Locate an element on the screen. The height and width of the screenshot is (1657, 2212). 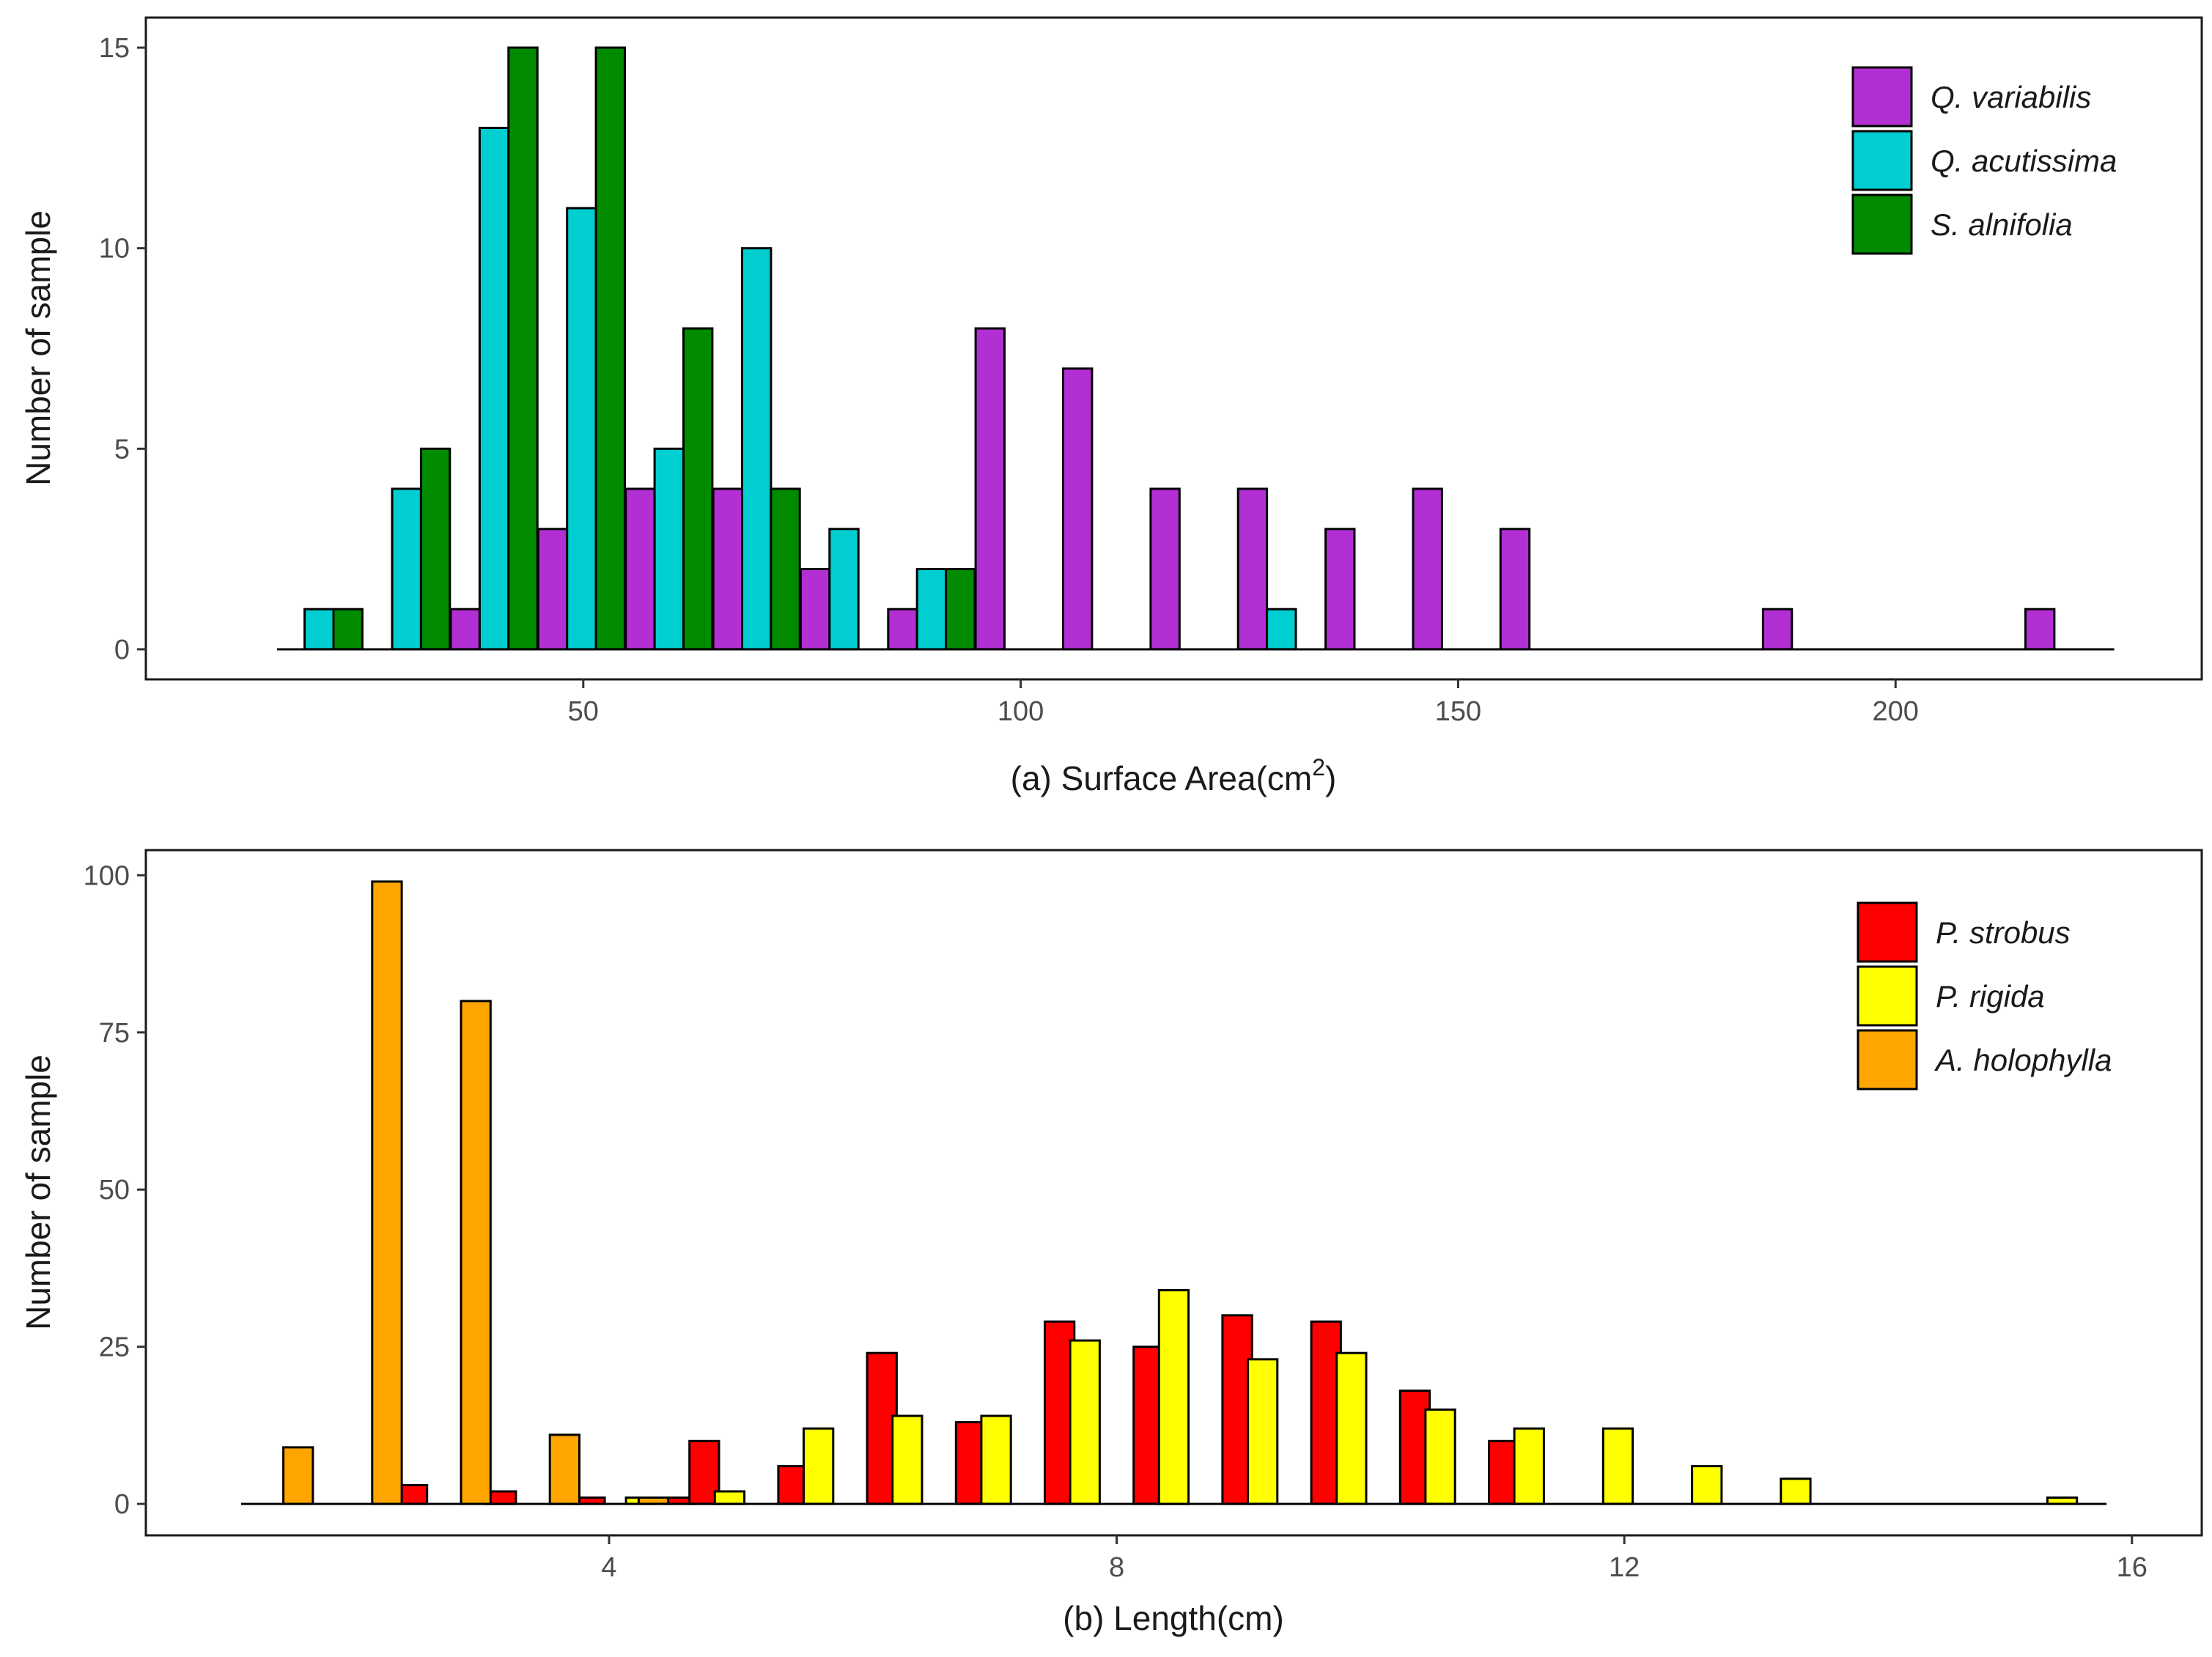
panel-b-x-axis-title: (b) Length(cm) is located at coordinates (1173, 1618).